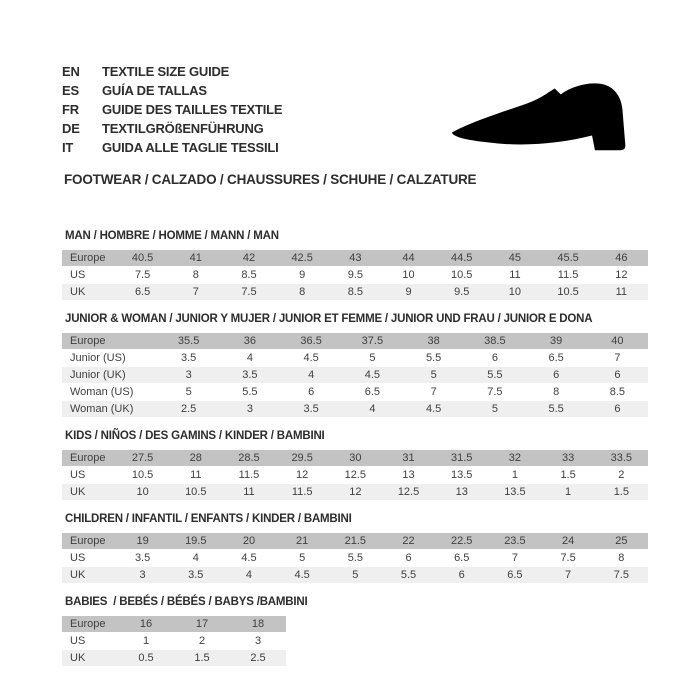  I want to click on table-row: US 7.5 8 8.5 9 9.5 10 10.5 11 11.5 12, so click(355, 275).